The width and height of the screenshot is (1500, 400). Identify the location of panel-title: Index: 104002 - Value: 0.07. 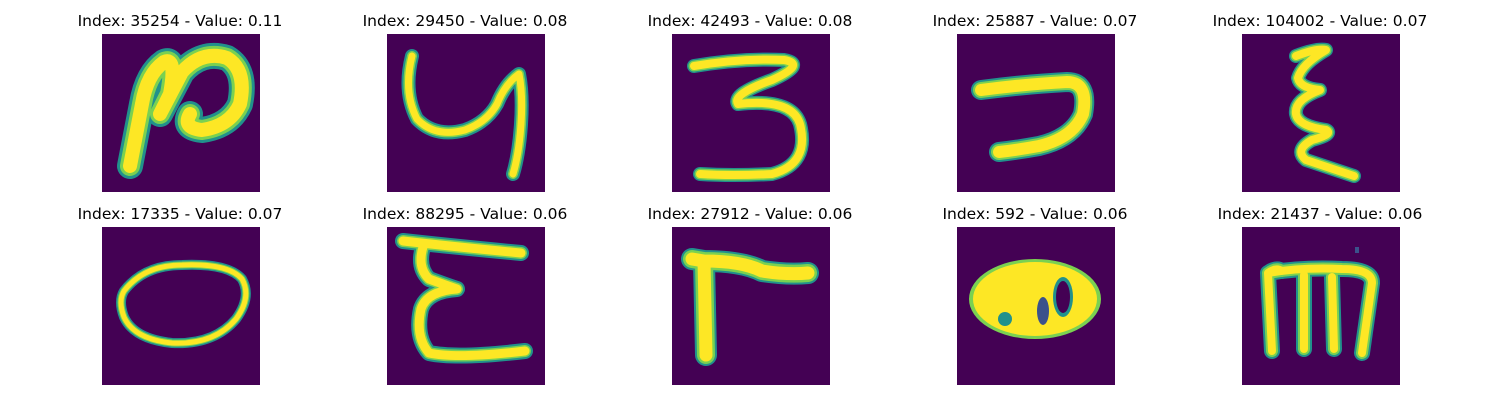
(1320, 21).